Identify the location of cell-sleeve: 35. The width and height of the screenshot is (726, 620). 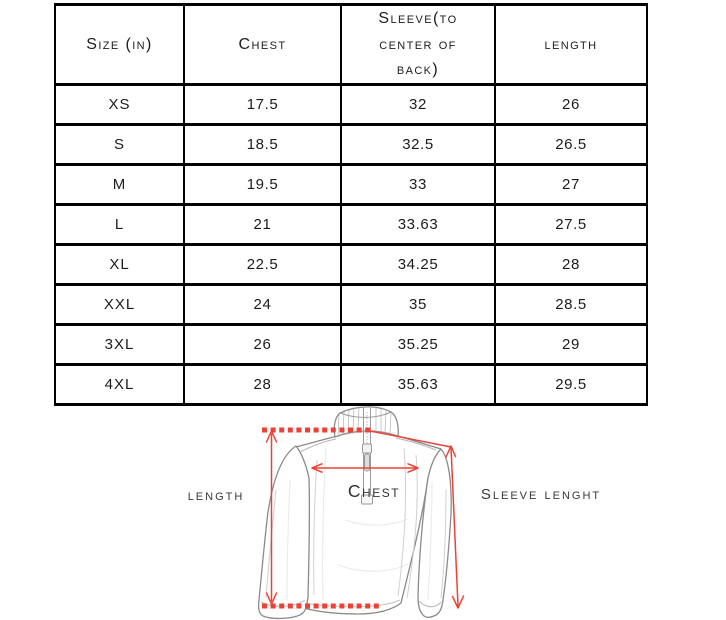
(418, 304).